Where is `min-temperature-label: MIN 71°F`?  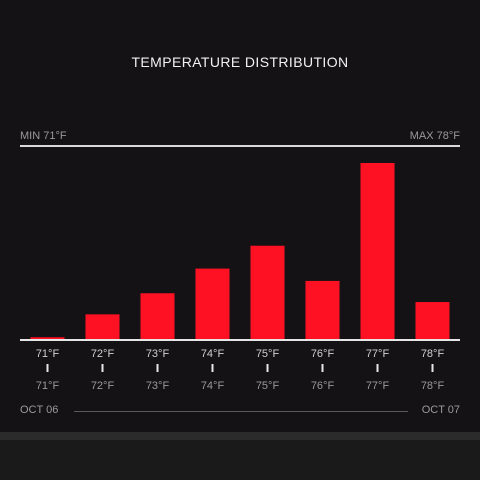
min-temperature-label: MIN 71°F is located at coordinates (43, 136).